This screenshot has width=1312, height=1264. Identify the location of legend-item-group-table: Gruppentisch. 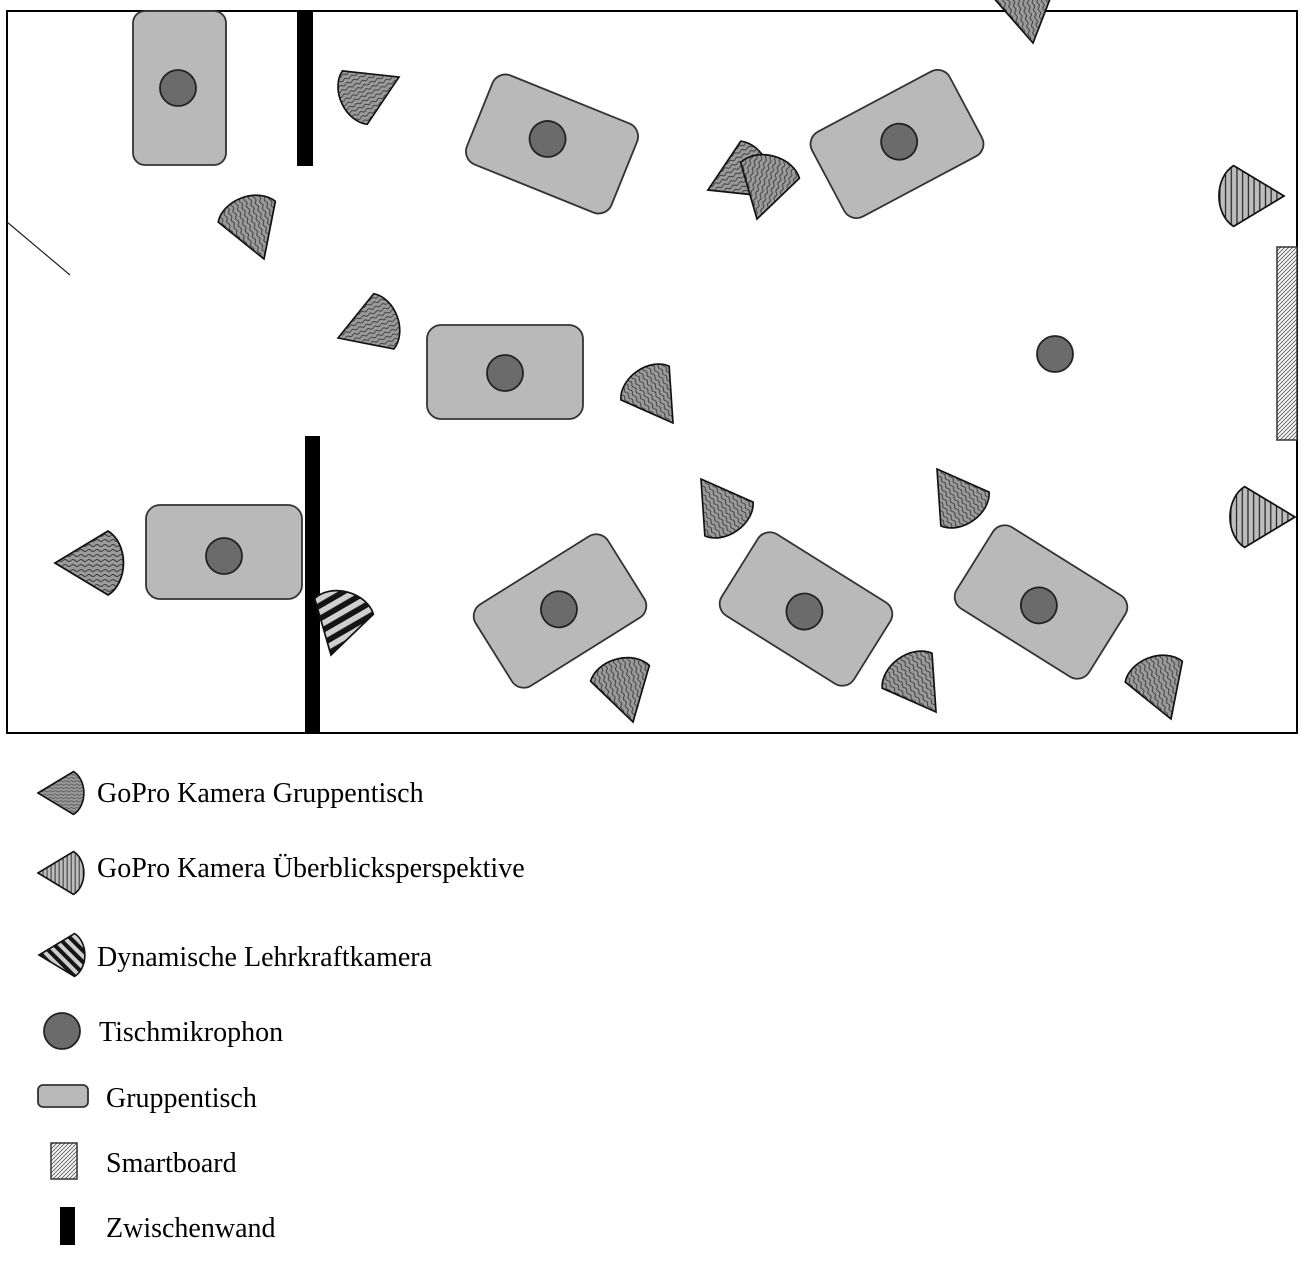
(147, 1098).